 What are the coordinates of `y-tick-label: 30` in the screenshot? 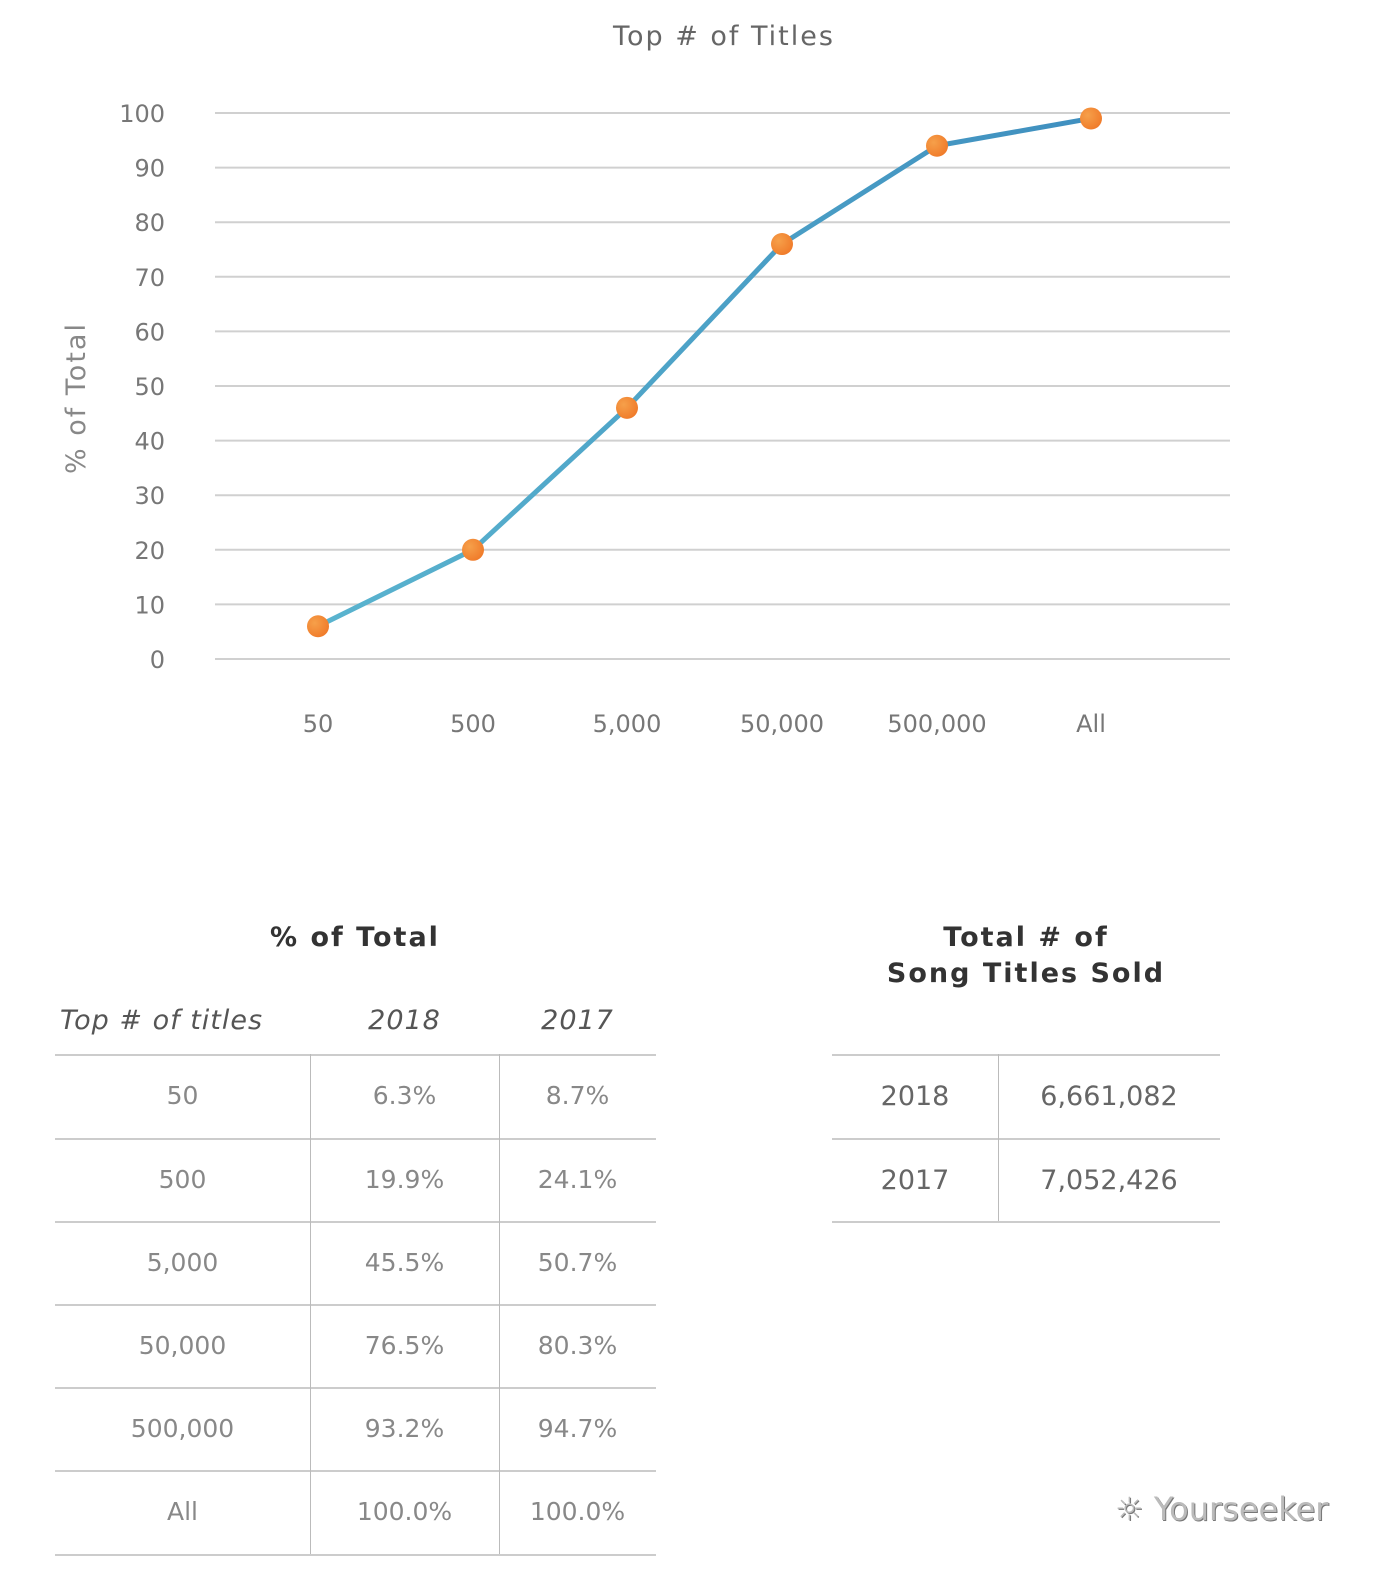 It's located at (149, 496).